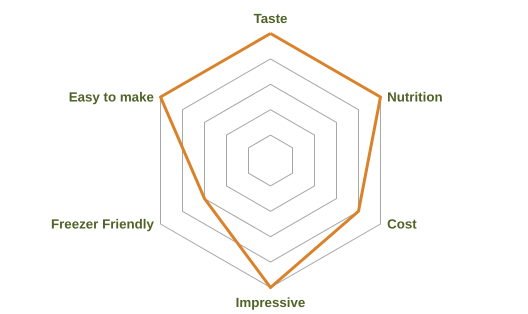 The image size is (528, 314). What do you see at coordinates (111, 97) in the screenshot?
I see `spoke-label: Easy to make` at bounding box center [111, 97].